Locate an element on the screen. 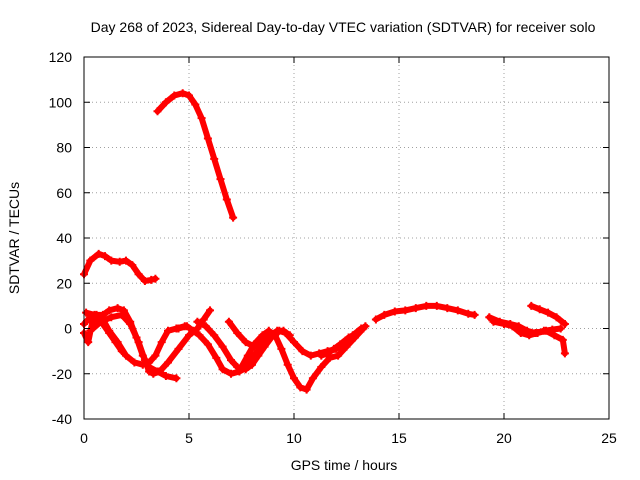 The height and width of the screenshot is (480, 640). x-axis-label: GPS time / hours is located at coordinates (344, 465).